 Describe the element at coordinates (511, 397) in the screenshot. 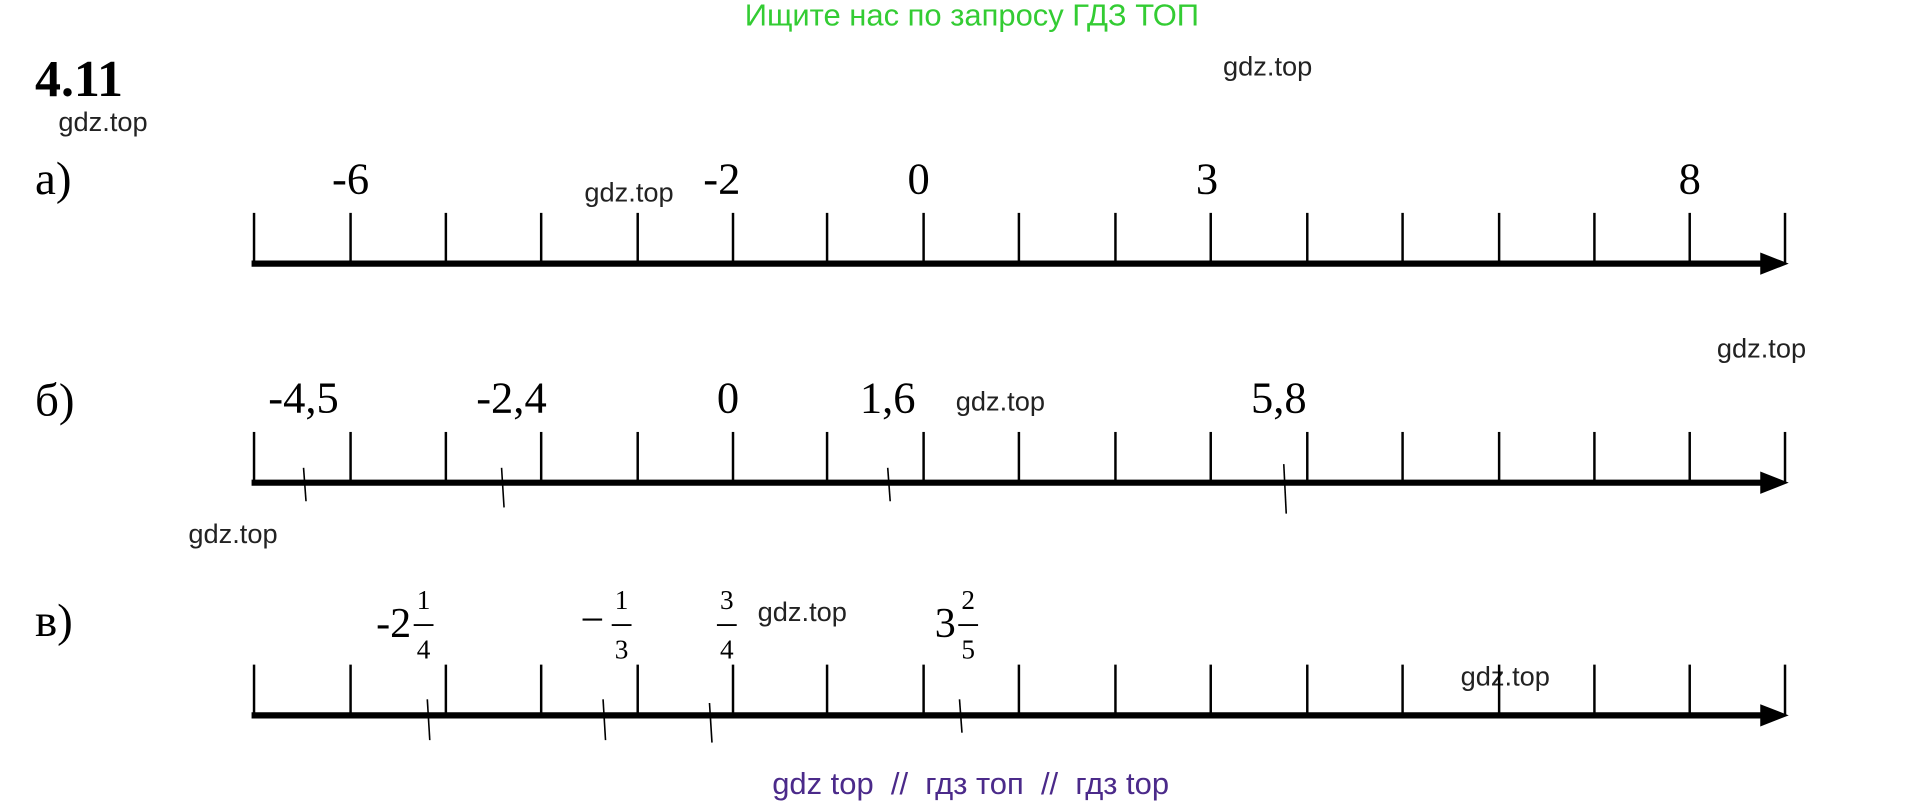

I see `point-label: -2,4` at that location.